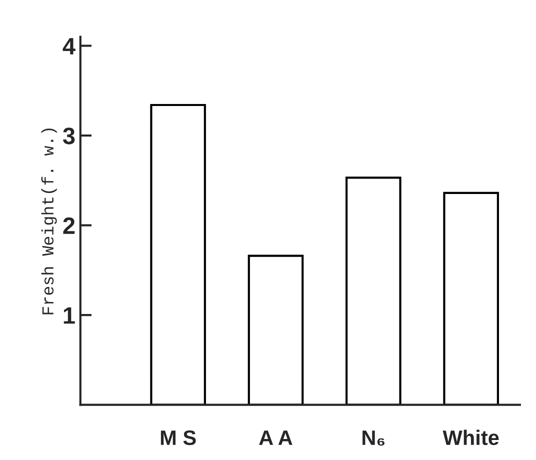 Image resolution: width=536 pixels, height=460 pixels. What do you see at coordinates (68, 136) in the screenshot?
I see `y-tick-label: 3` at bounding box center [68, 136].